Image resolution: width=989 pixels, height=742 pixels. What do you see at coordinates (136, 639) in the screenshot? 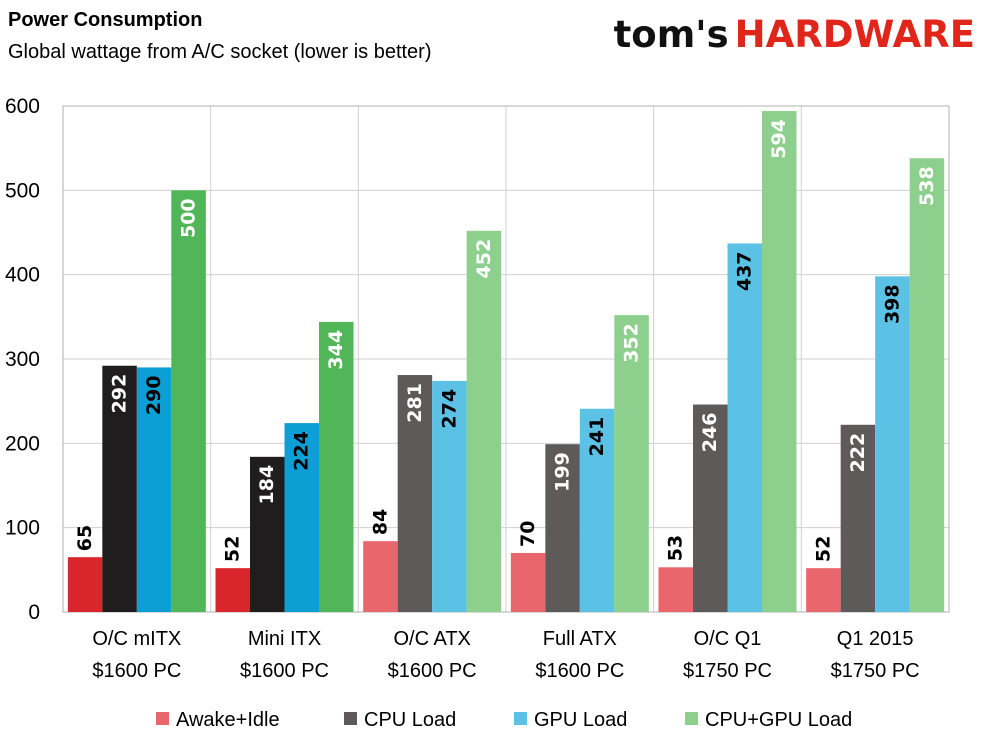
I see `x-category-label: O/C mITX` at bounding box center [136, 639].